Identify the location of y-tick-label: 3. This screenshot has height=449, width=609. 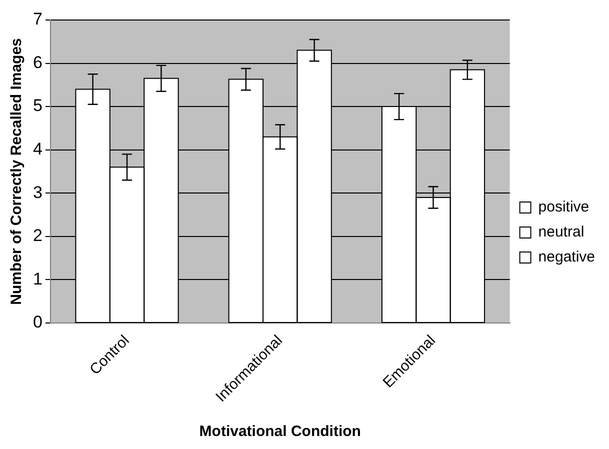
(37, 192).